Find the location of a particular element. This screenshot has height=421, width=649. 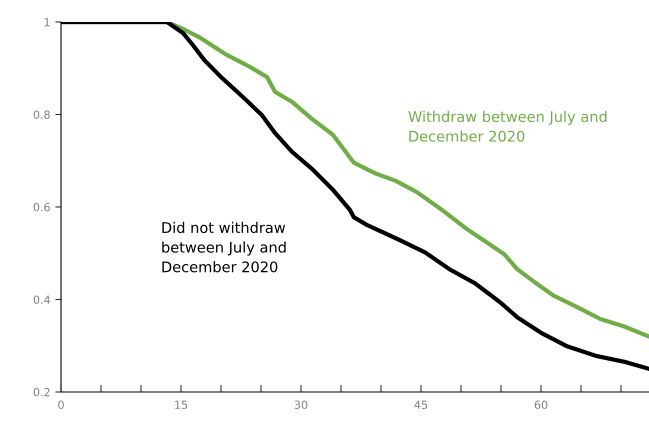

x-tick-label: 45 is located at coordinates (421, 404).